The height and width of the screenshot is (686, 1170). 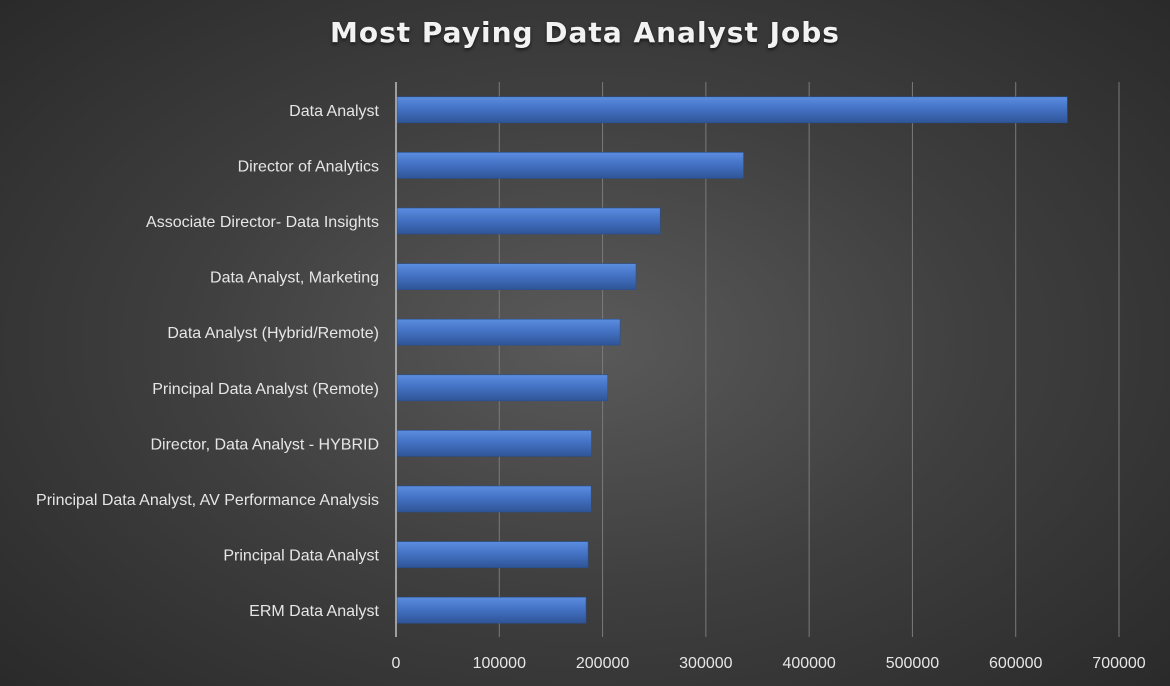 I want to click on category-label: Director of Analytics, so click(x=308, y=166).